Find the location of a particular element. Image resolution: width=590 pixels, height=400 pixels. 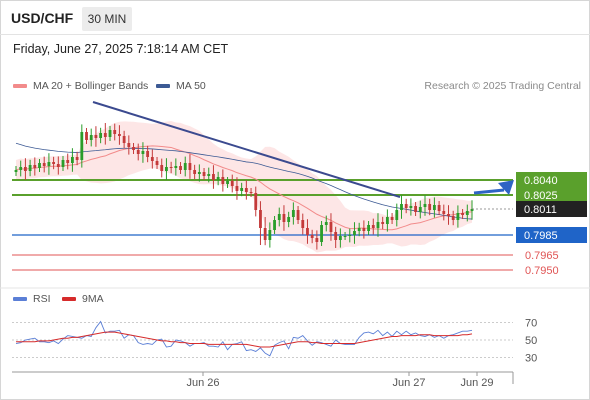

rsi-line is located at coordinates (244, 338).